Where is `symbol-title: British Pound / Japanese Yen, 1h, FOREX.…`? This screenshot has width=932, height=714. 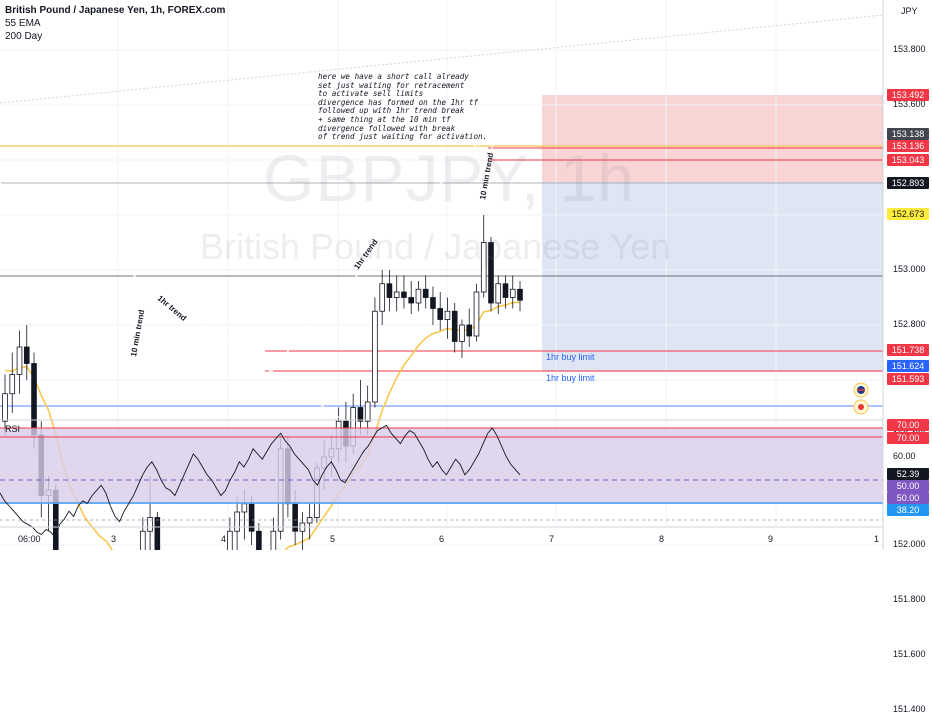
symbol-title: British Pound / Japanese Yen, 1h, FOREX.… is located at coordinates (115, 10).